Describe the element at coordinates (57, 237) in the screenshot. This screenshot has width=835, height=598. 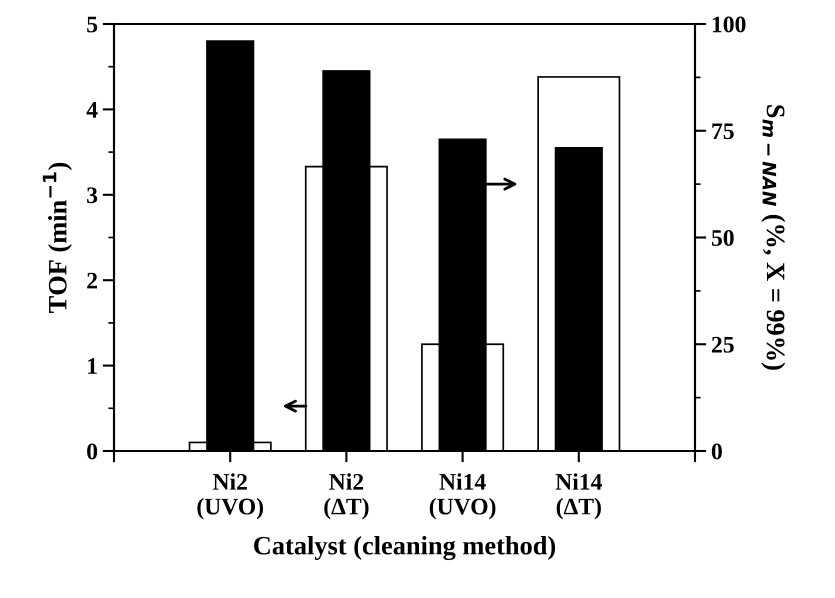
I see `y-axis-title: TOF (min$^{−1}$)` at that location.